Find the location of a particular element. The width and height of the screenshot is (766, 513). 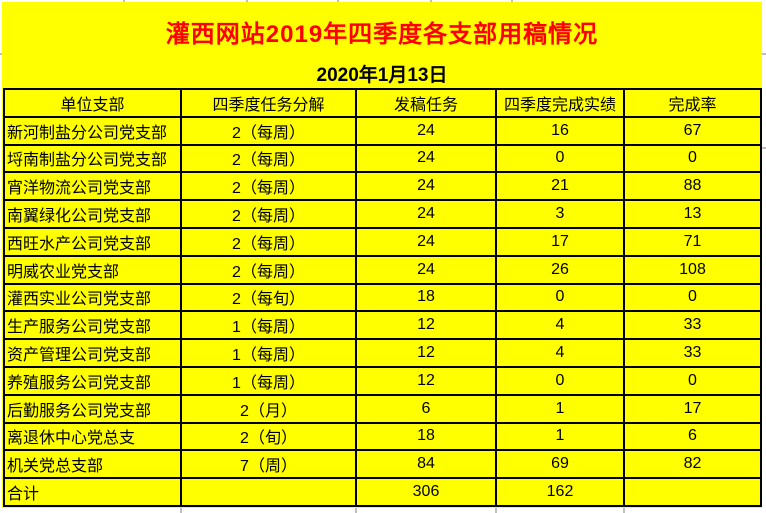

cell: 2（旬） is located at coordinates (268, 436).